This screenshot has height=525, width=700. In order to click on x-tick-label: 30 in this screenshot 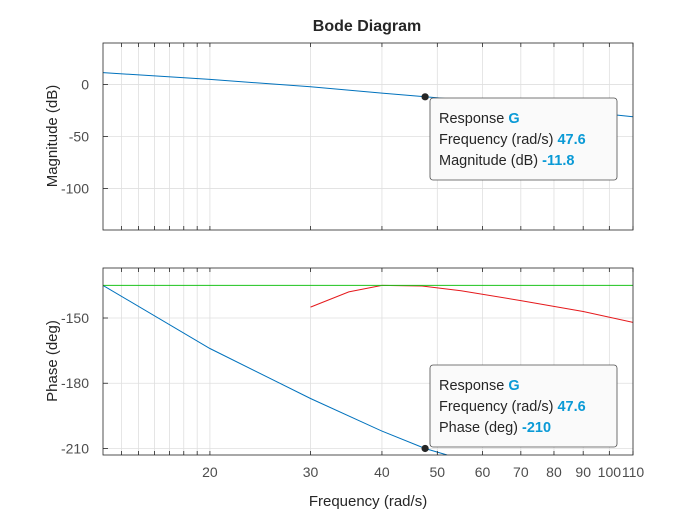, I will do `click(311, 472)`.